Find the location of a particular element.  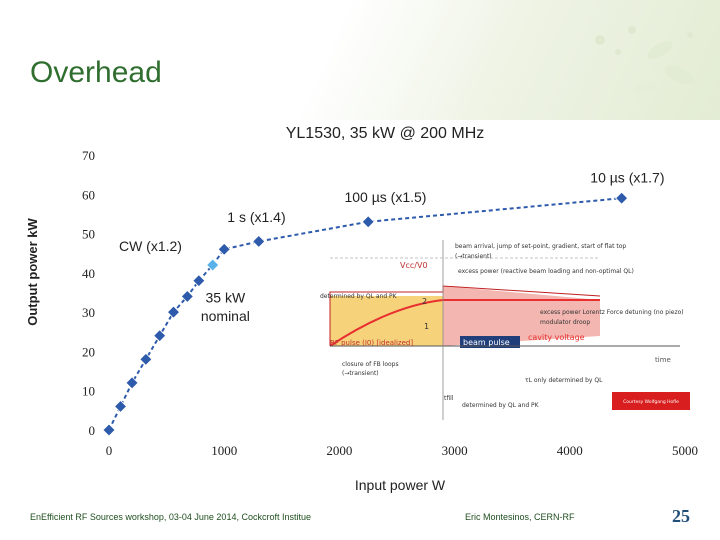

decorative-leaves-icon is located at coordinates (645, 60).